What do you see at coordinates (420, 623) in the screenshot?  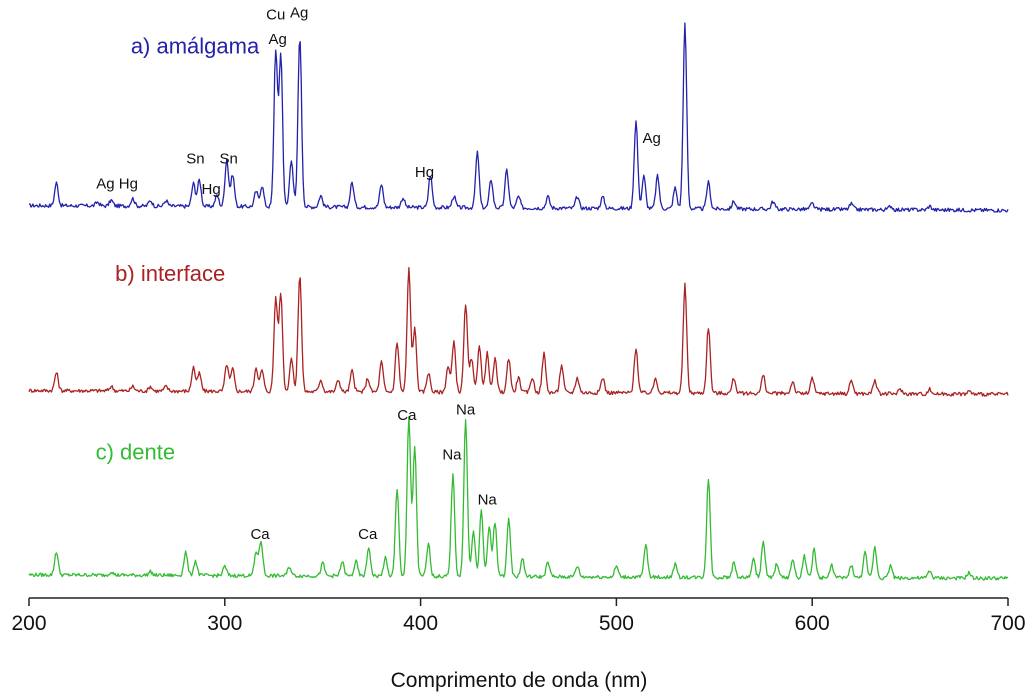 I see `x-tick-label: 400` at bounding box center [420, 623].